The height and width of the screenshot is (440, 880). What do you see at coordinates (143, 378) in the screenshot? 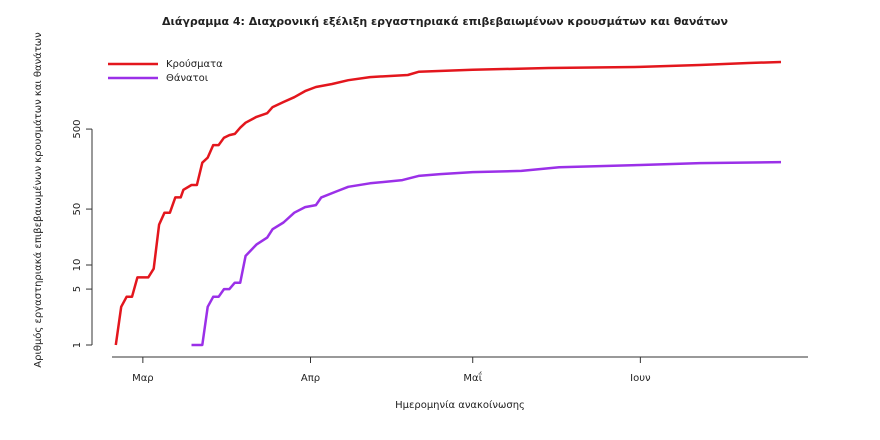
I see `x-tick-label: Μαρ` at bounding box center [143, 378].